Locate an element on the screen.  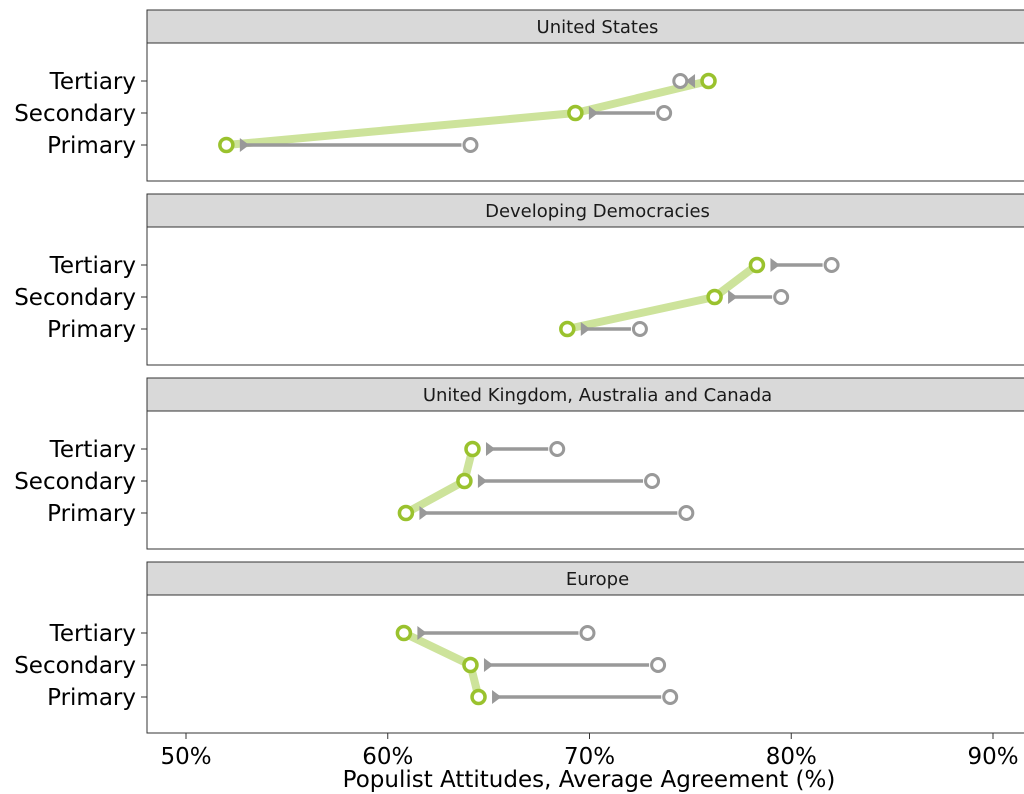
x-axis: 50% 60% 70% 80% 90% is located at coordinates (589, 751).